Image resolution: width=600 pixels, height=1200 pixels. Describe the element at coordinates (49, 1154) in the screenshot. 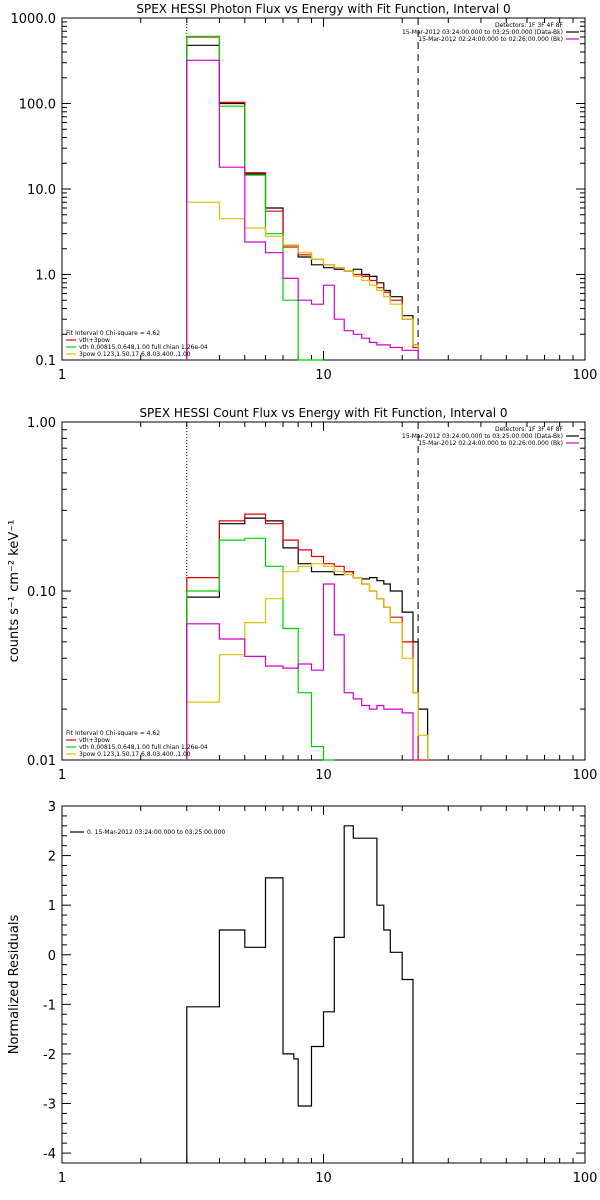

I see `y-tick-label: -4` at that location.